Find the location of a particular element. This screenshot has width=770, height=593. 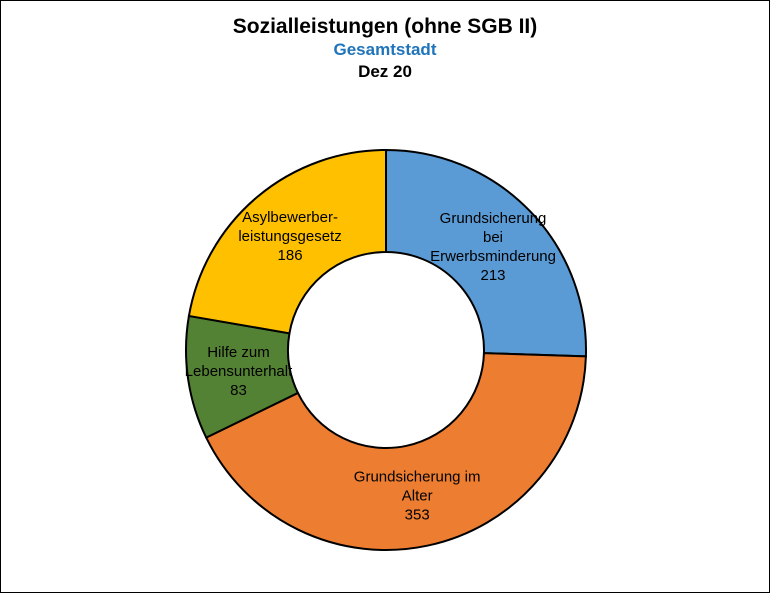

slice-label-line: Asylbewerber- is located at coordinates (290, 217).